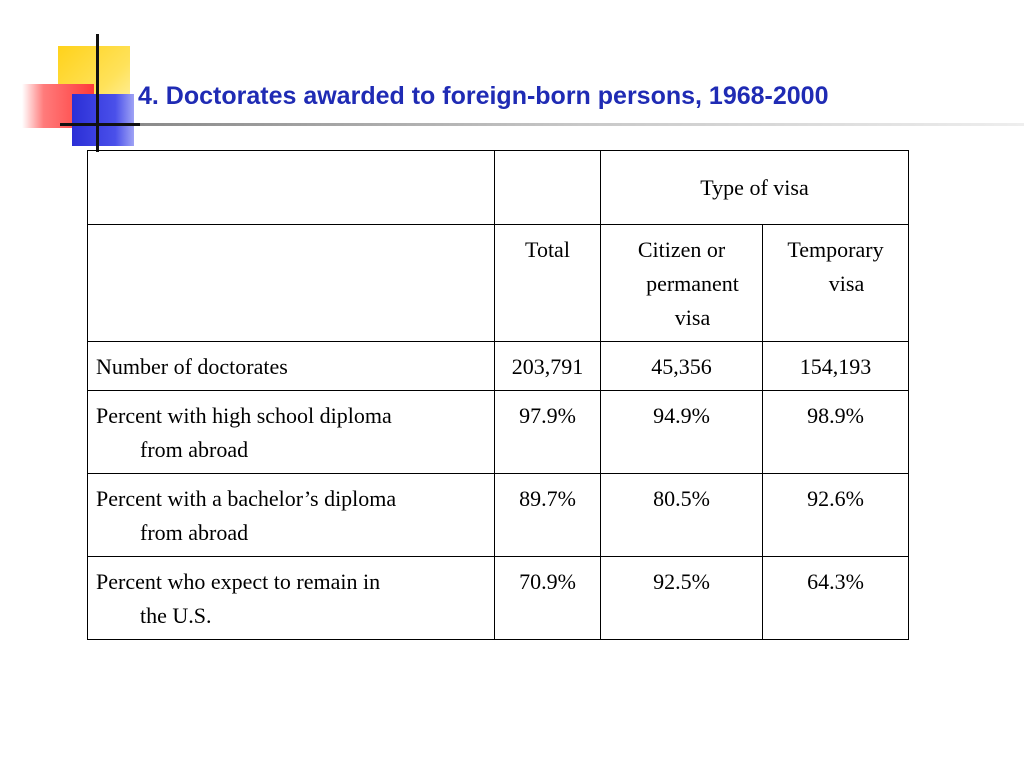 The image size is (1024, 768). What do you see at coordinates (835, 366) in the screenshot?
I see `temporary-cell: 154,193` at bounding box center [835, 366].